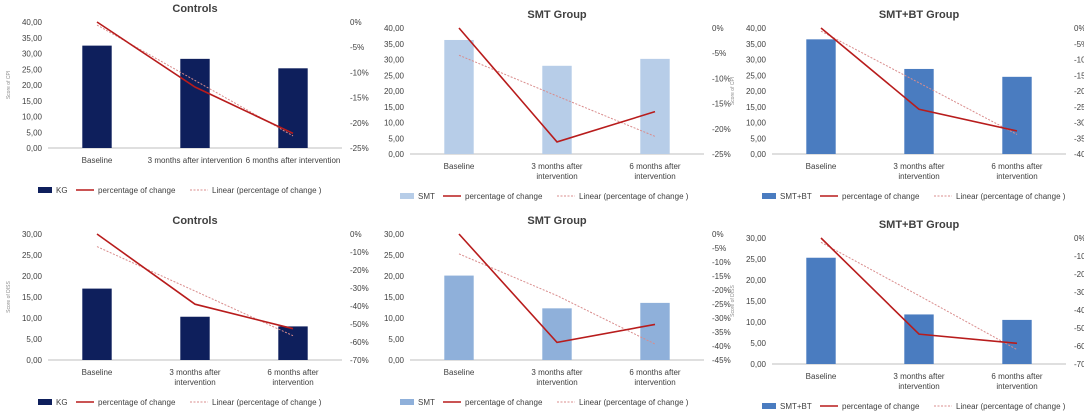 The width and height of the screenshot is (1084, 415). I want to click on y-tick-label: 35,00, so click(756, 44).